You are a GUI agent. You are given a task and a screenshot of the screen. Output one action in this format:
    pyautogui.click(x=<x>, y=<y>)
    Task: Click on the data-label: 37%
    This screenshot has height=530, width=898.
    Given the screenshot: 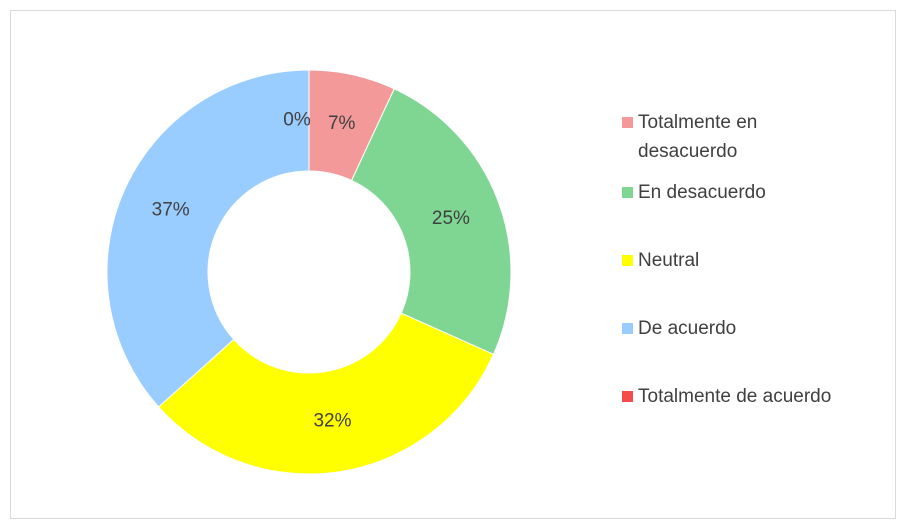 What is the action you would take?
    pyautogui.click(x=171, y=209)
    